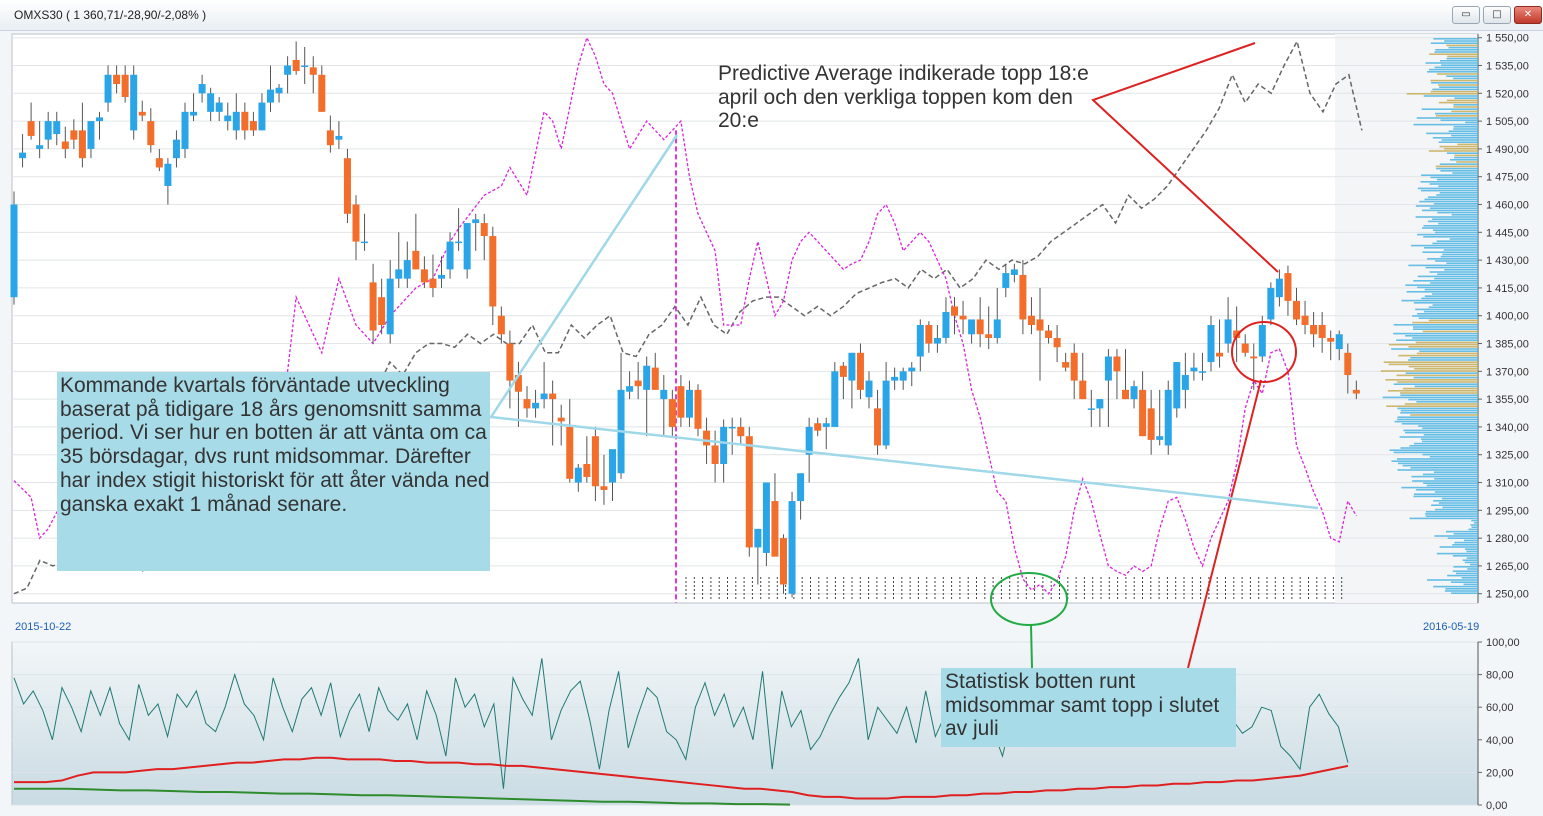  Describe the element at coordinates (1497, 15) in the screenshot. I see `restore-icon: □` at that location.